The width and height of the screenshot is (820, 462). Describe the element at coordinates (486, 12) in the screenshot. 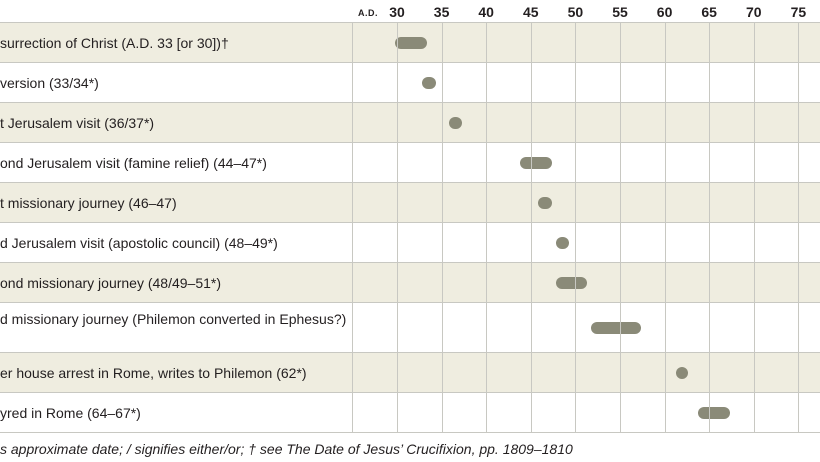

I see `tick-label: 40` at that location.